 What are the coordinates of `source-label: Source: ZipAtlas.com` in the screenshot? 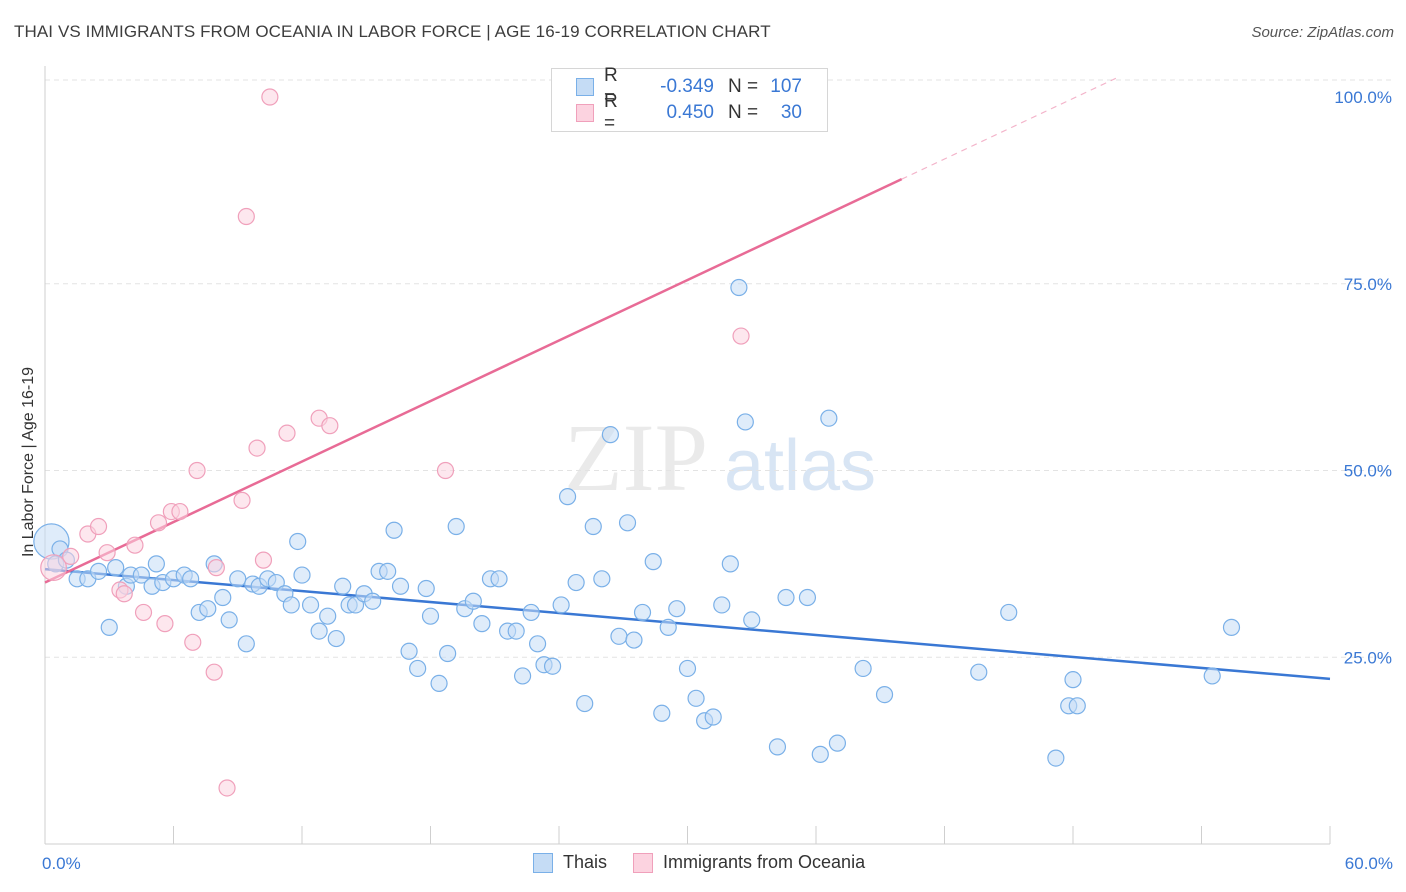 It's located at (1322, 32).